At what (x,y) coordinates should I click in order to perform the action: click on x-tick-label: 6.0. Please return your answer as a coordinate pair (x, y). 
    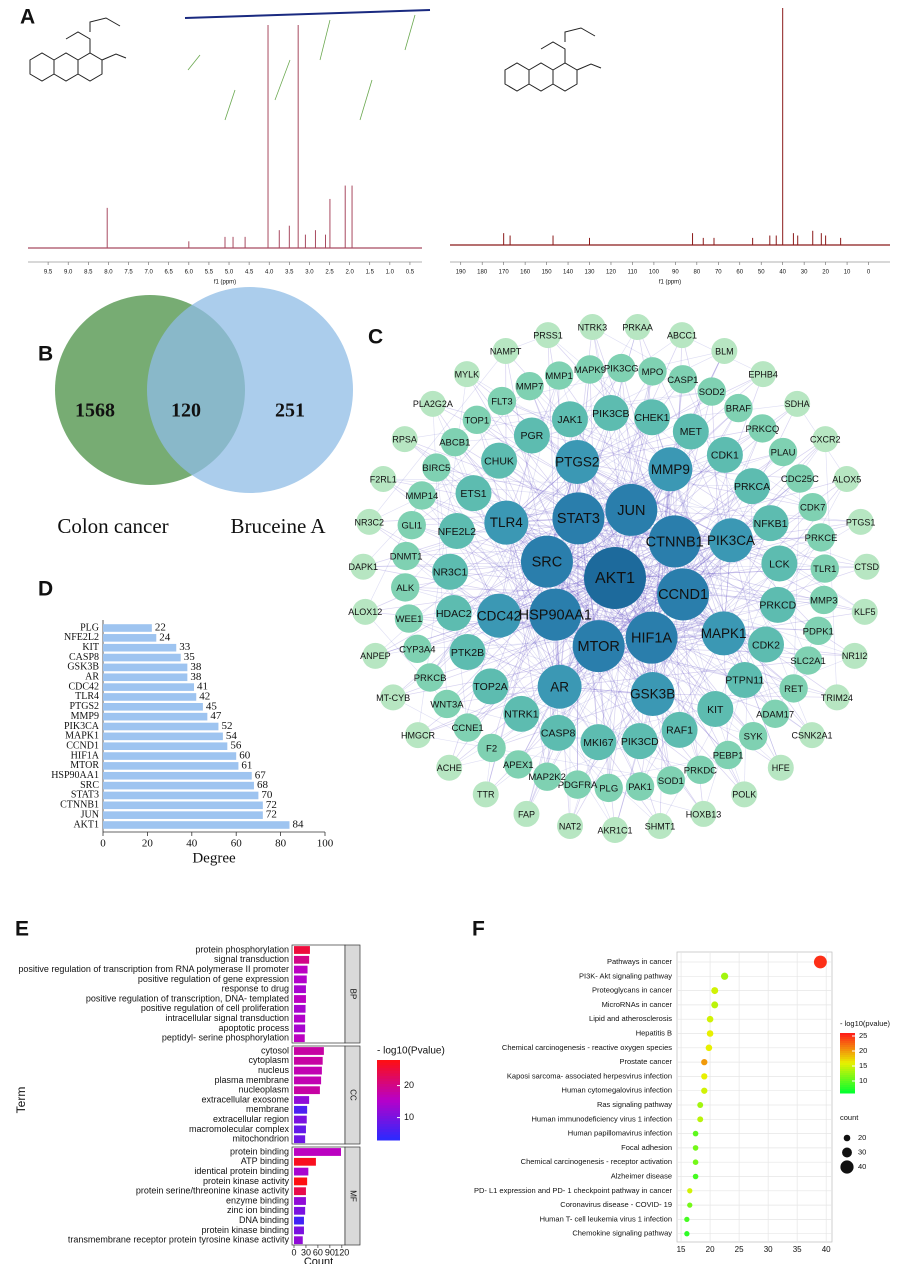
    Looking at the image, I should click on (189, 273).